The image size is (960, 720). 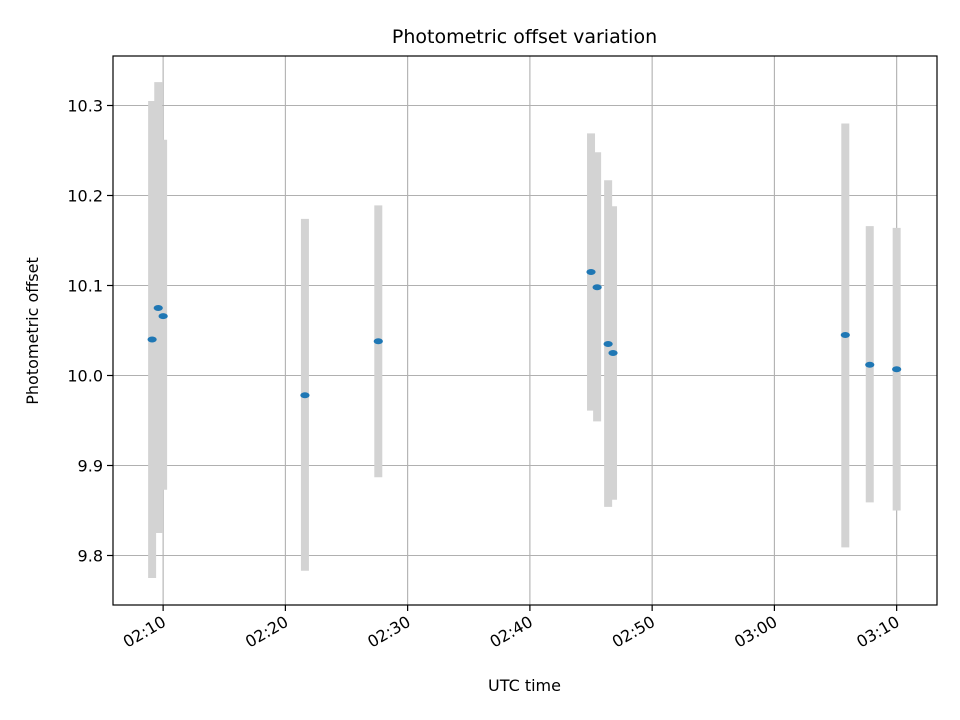 What do you see at coordinates (755, 632) in the screenshot?
I see `x-tick-label: 03:00` at bounding box center [755, 632].